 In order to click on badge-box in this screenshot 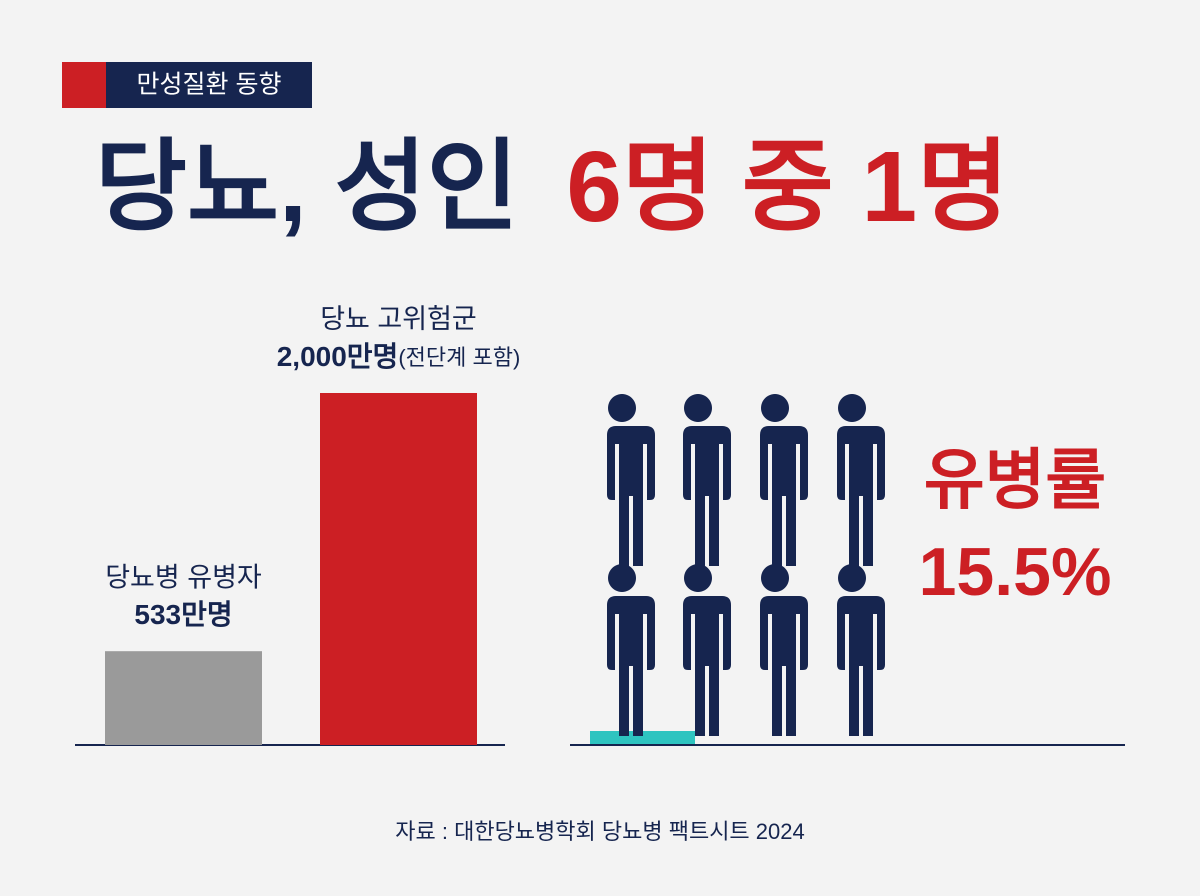, I will do `click(209, 85)`.